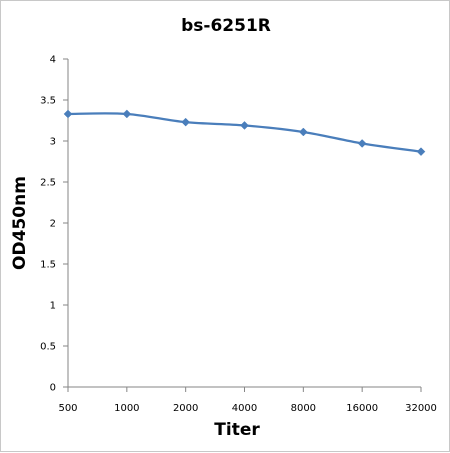  I want to click on y-tick-label: 0, so click(53, 388).